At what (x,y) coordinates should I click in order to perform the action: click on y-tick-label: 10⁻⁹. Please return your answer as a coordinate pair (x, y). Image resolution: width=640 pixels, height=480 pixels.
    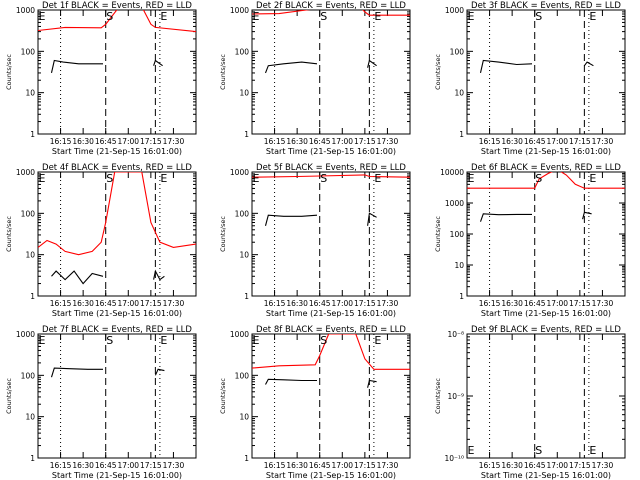
    Looking at the image, I should click on (455, 396).